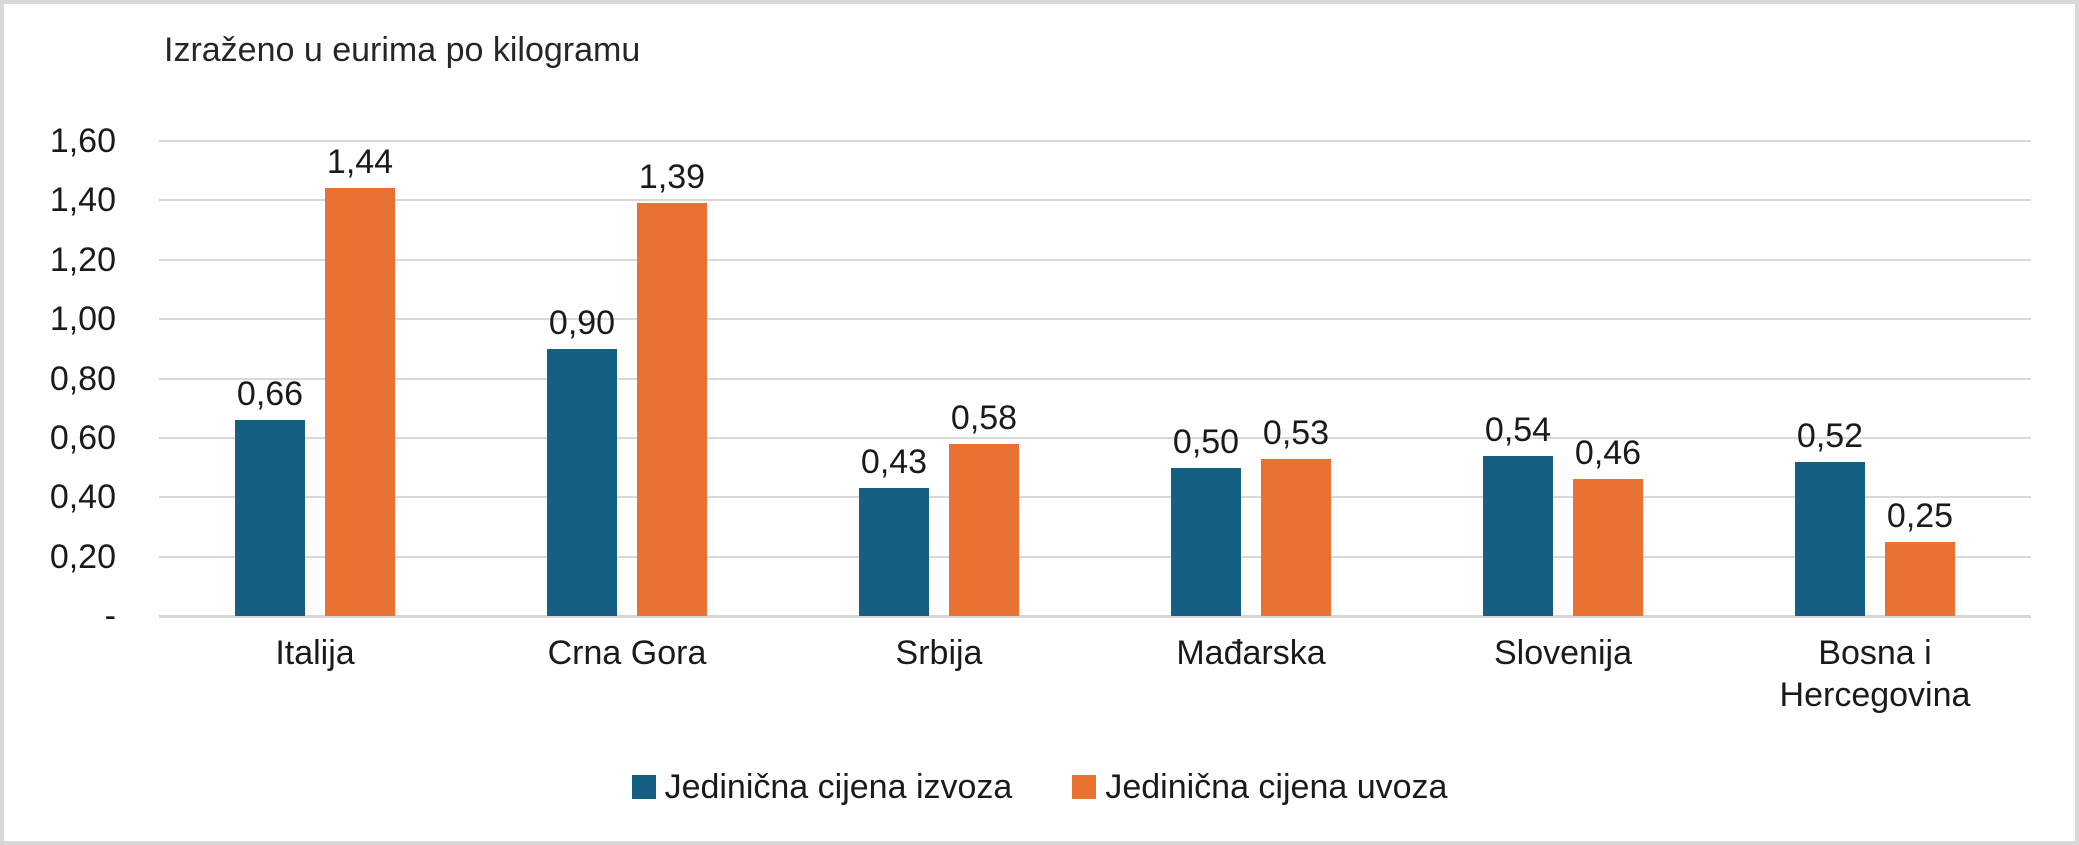 The height and width of the screenshot is (845, 2079). Describe the element at coordinates (110, 616) in the screenshot. I see `y-tick-label: -` at that location.